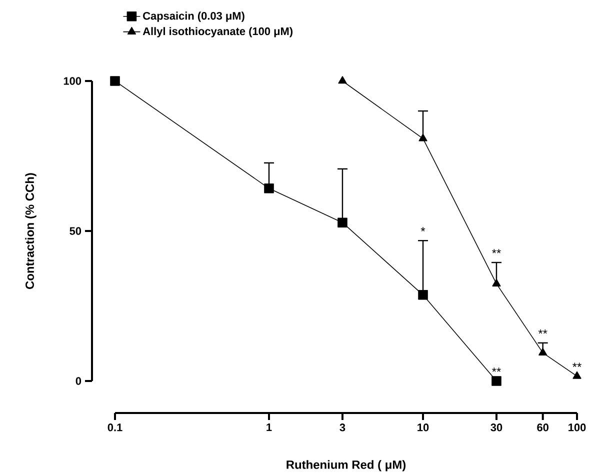 The height and width of the screenshot is (476, 611). What do you see at coordinates (269, 428) in the screenshot?
I see `x-tick-label: 1` at bounding box center [269, 428].